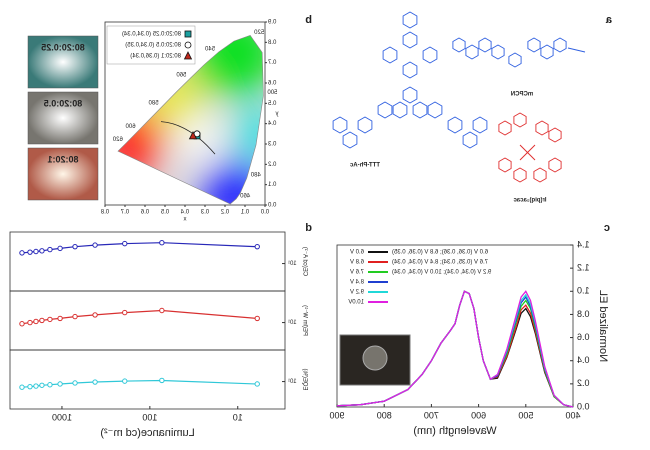  What do you see at coordinates (525, 415) in the screenshot?
I see `x-tick-label: 500` at bounding box center [525, 415].